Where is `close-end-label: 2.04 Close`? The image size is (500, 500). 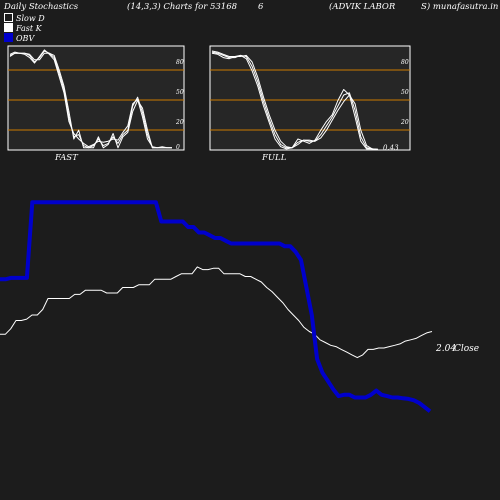 close-end-label: 2.04 Close is located at coordinates (457, 349).